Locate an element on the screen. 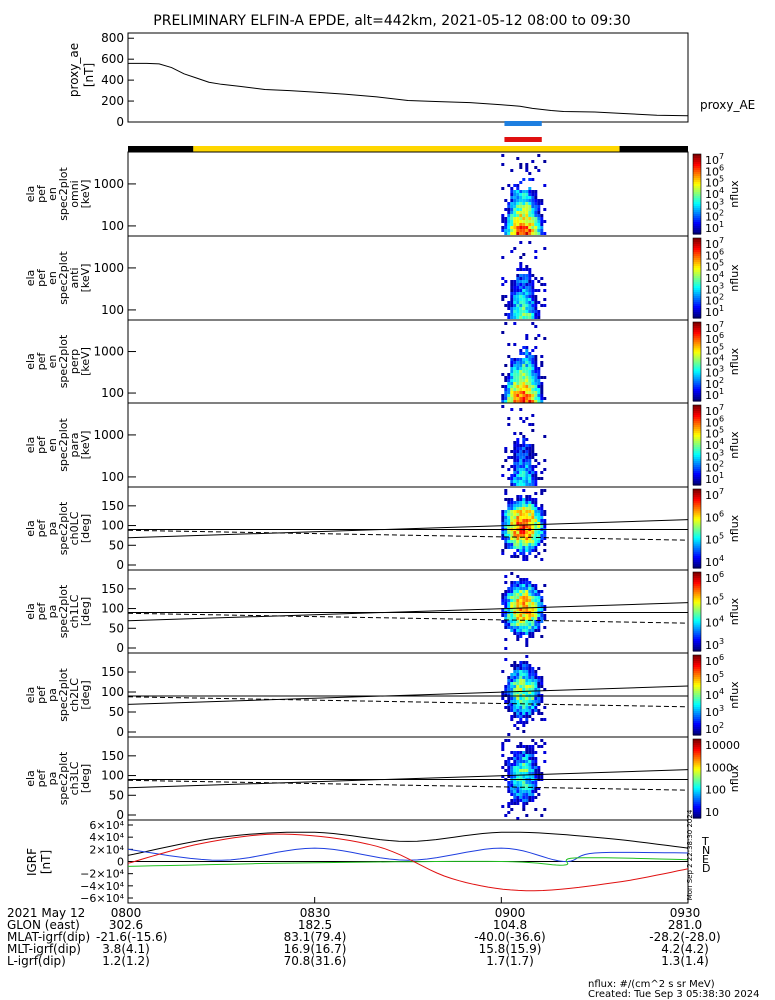 The width and height of the screenshot is (775, 1000). footer-value: 16.9(16.7) is located at coordinates (315, 949).